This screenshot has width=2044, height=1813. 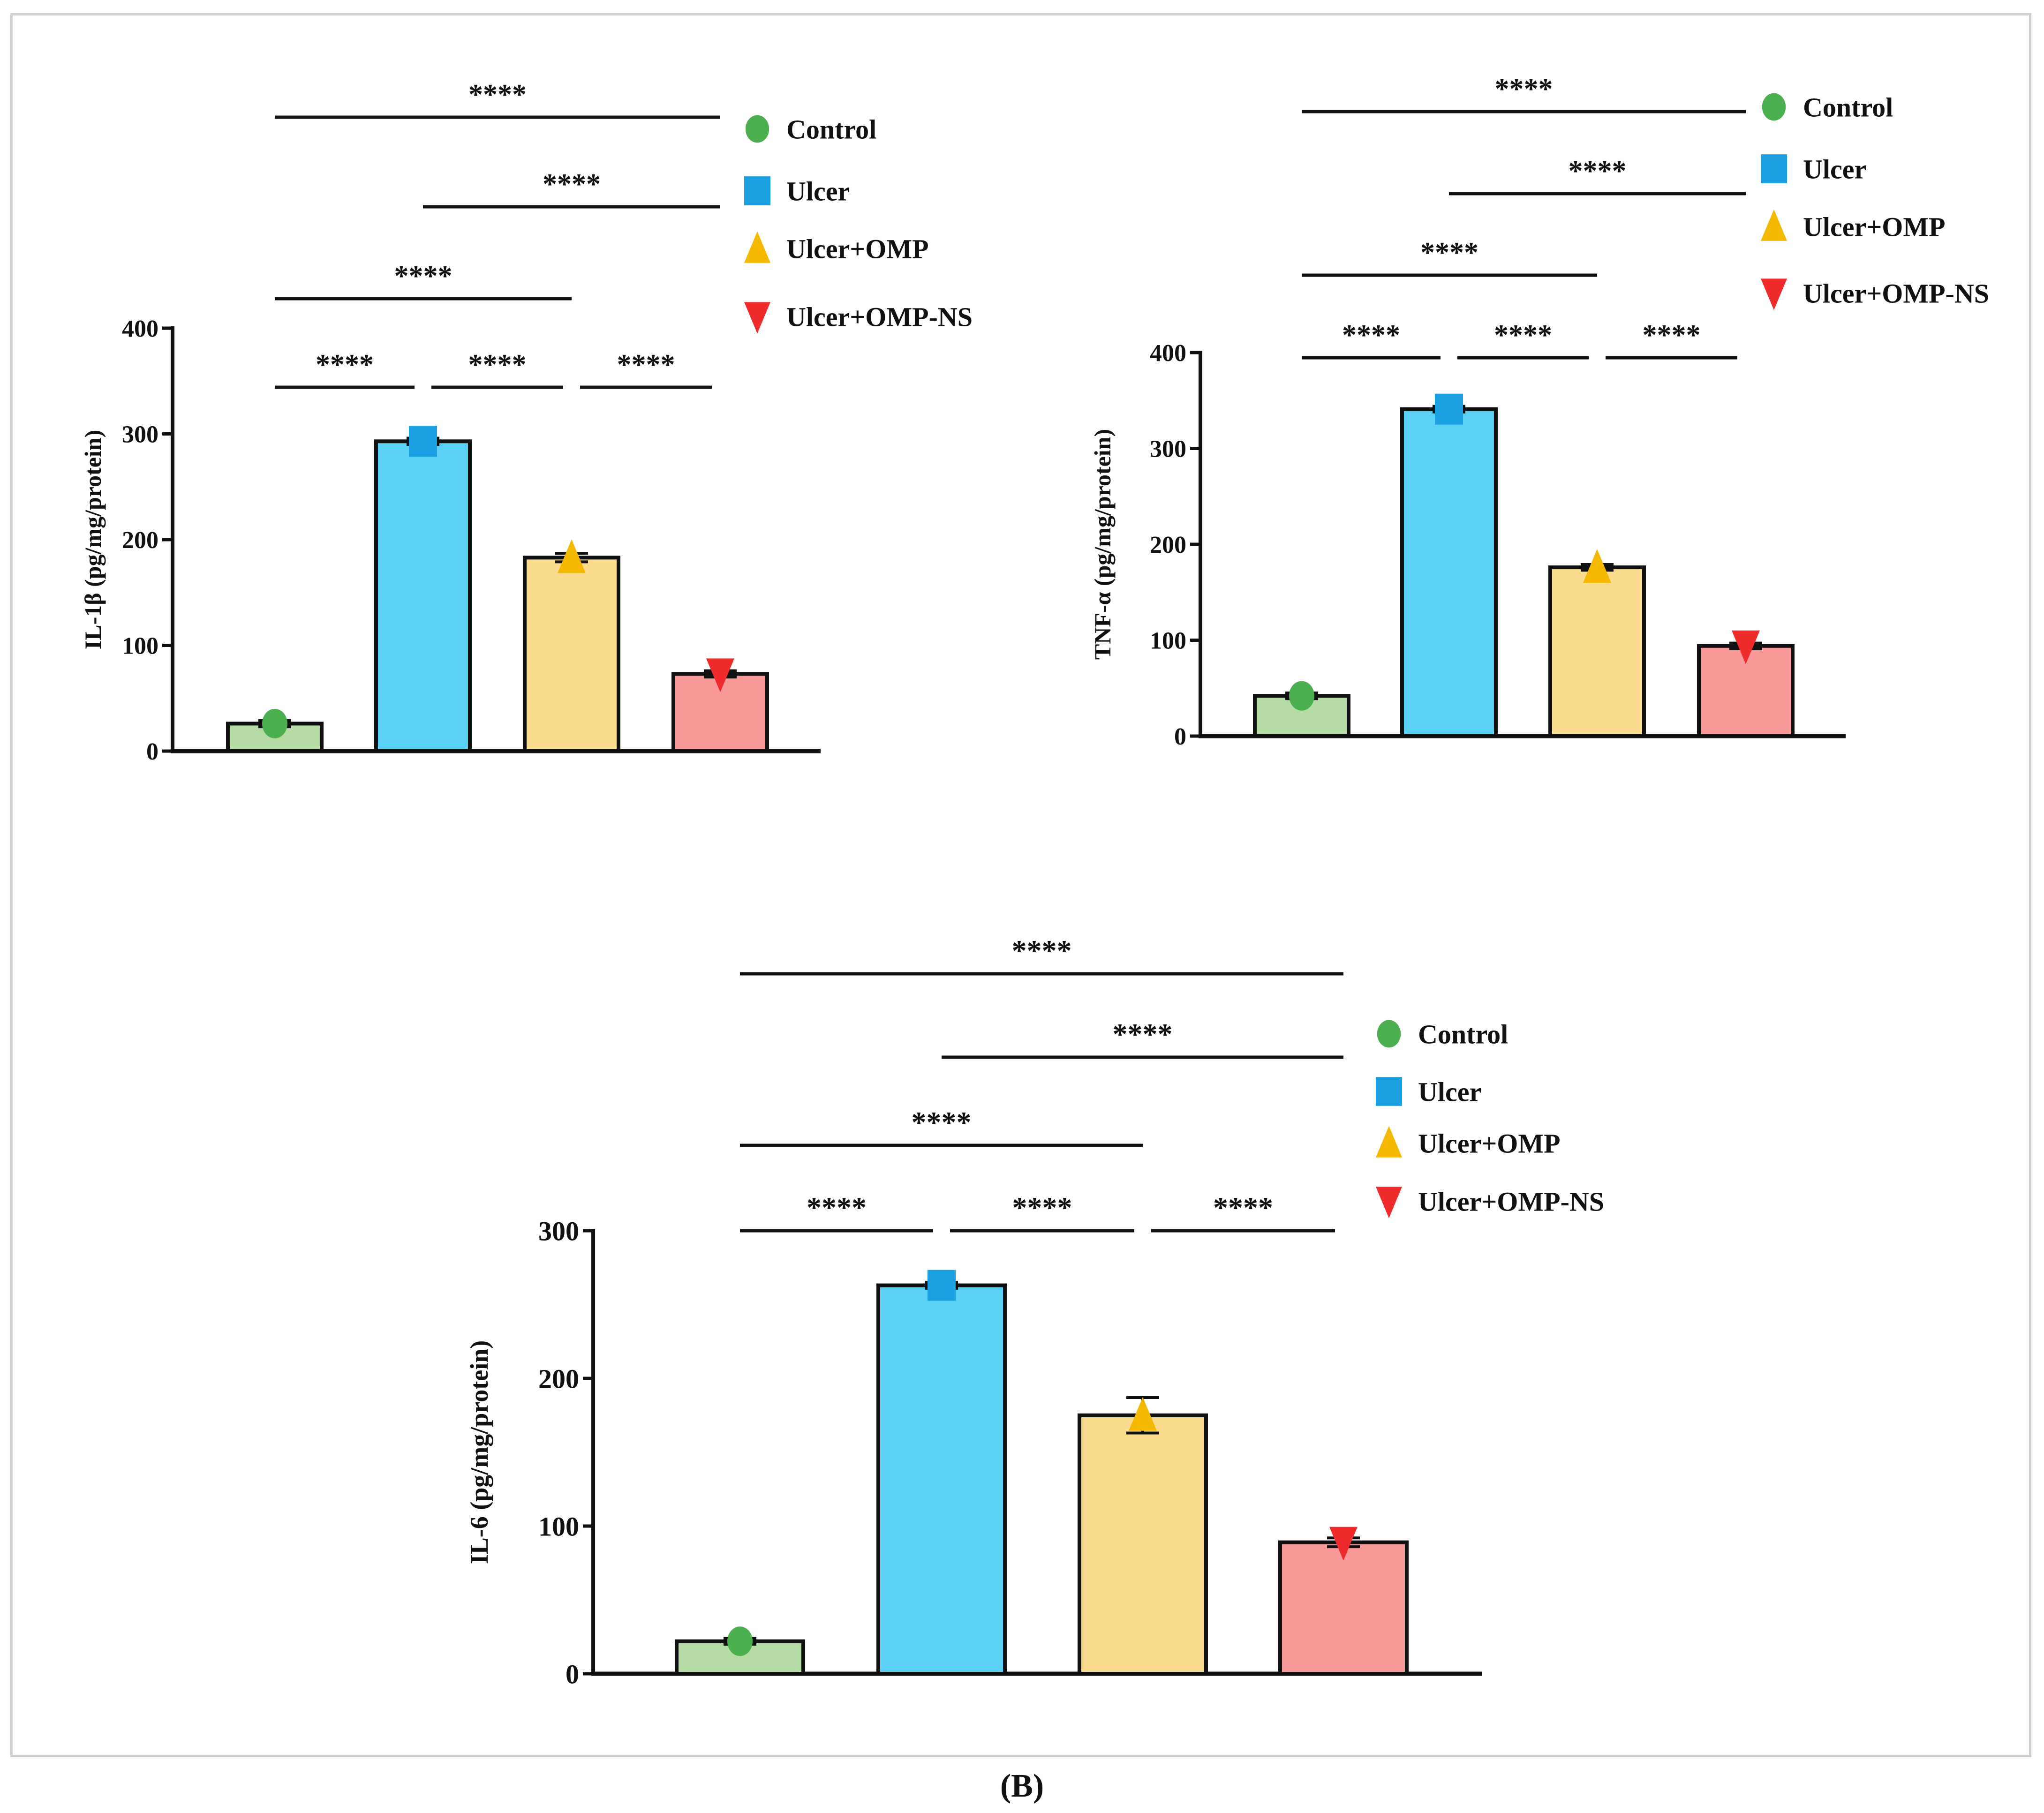 I want to click on y-axis-label: TNF-α (pg/mg/protein), so click(x=1102, y=544).